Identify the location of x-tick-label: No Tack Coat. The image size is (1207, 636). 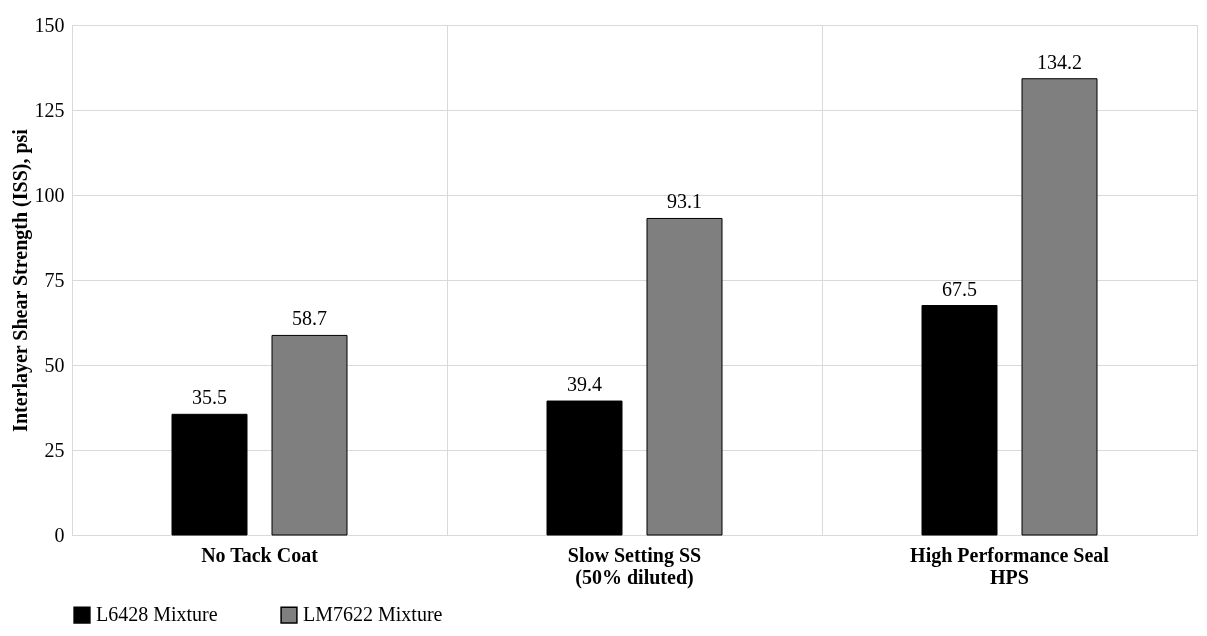
(260, 554).